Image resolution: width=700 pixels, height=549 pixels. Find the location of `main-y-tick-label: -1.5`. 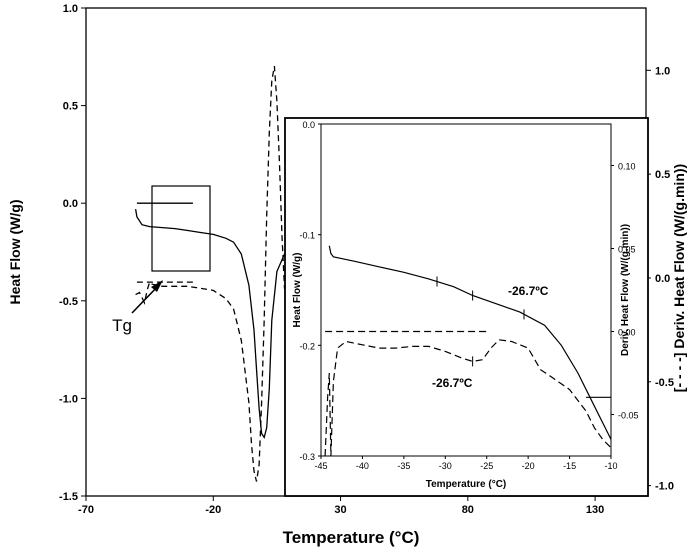

main-y-tick-label: -1.5 is located at coordinates (68, 497).